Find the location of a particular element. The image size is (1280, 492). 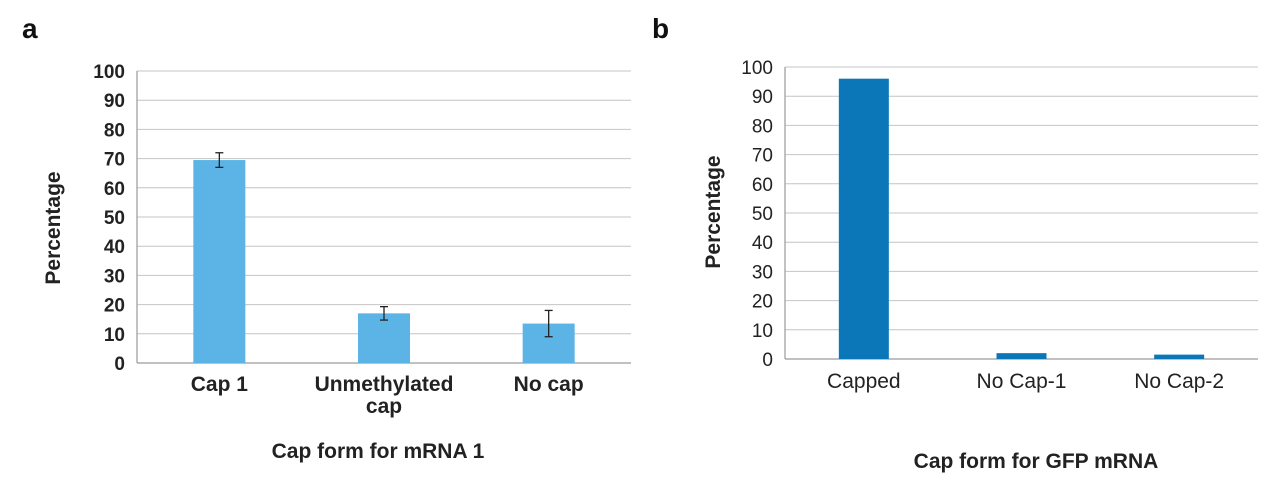

y-tick-label-a-80: 80 is located at coordinates (114, 130).